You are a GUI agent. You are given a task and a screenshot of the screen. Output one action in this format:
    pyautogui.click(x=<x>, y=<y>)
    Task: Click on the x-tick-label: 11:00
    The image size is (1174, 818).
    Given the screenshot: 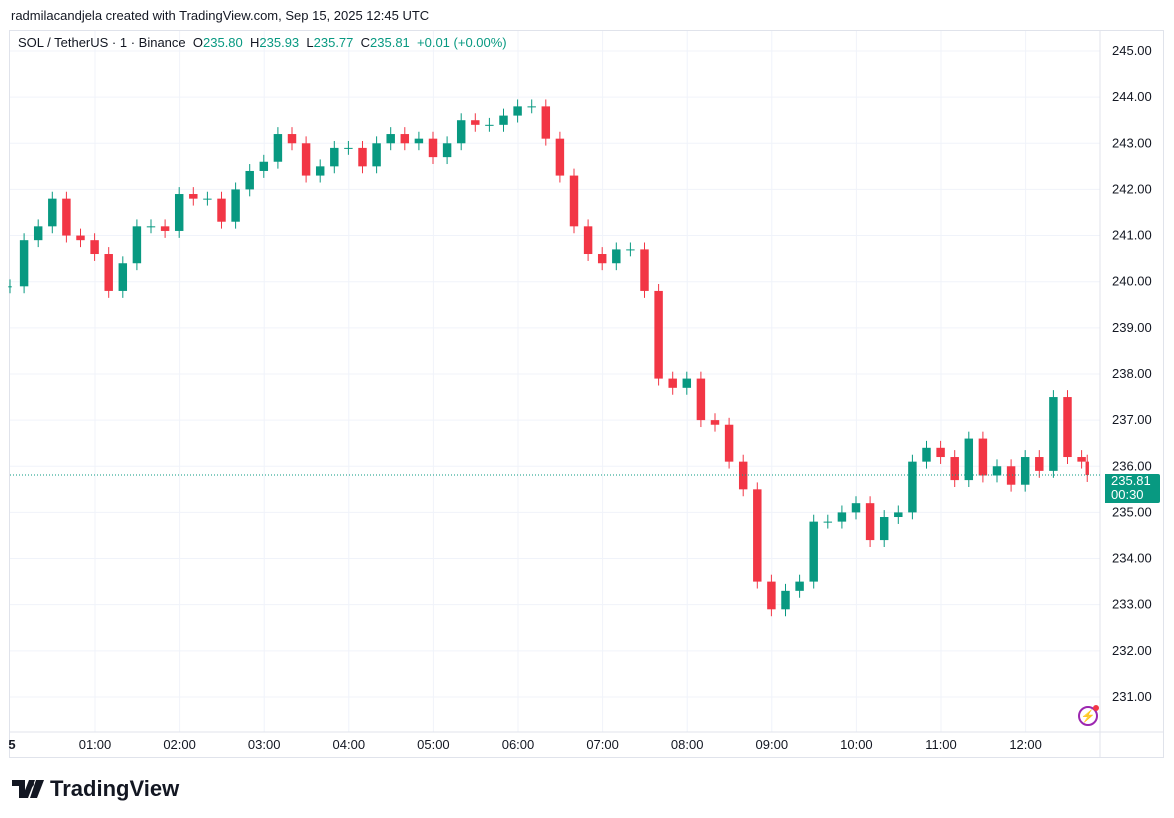 What is the action you would take?
    pyautogui.click(x=941, y=744)
    